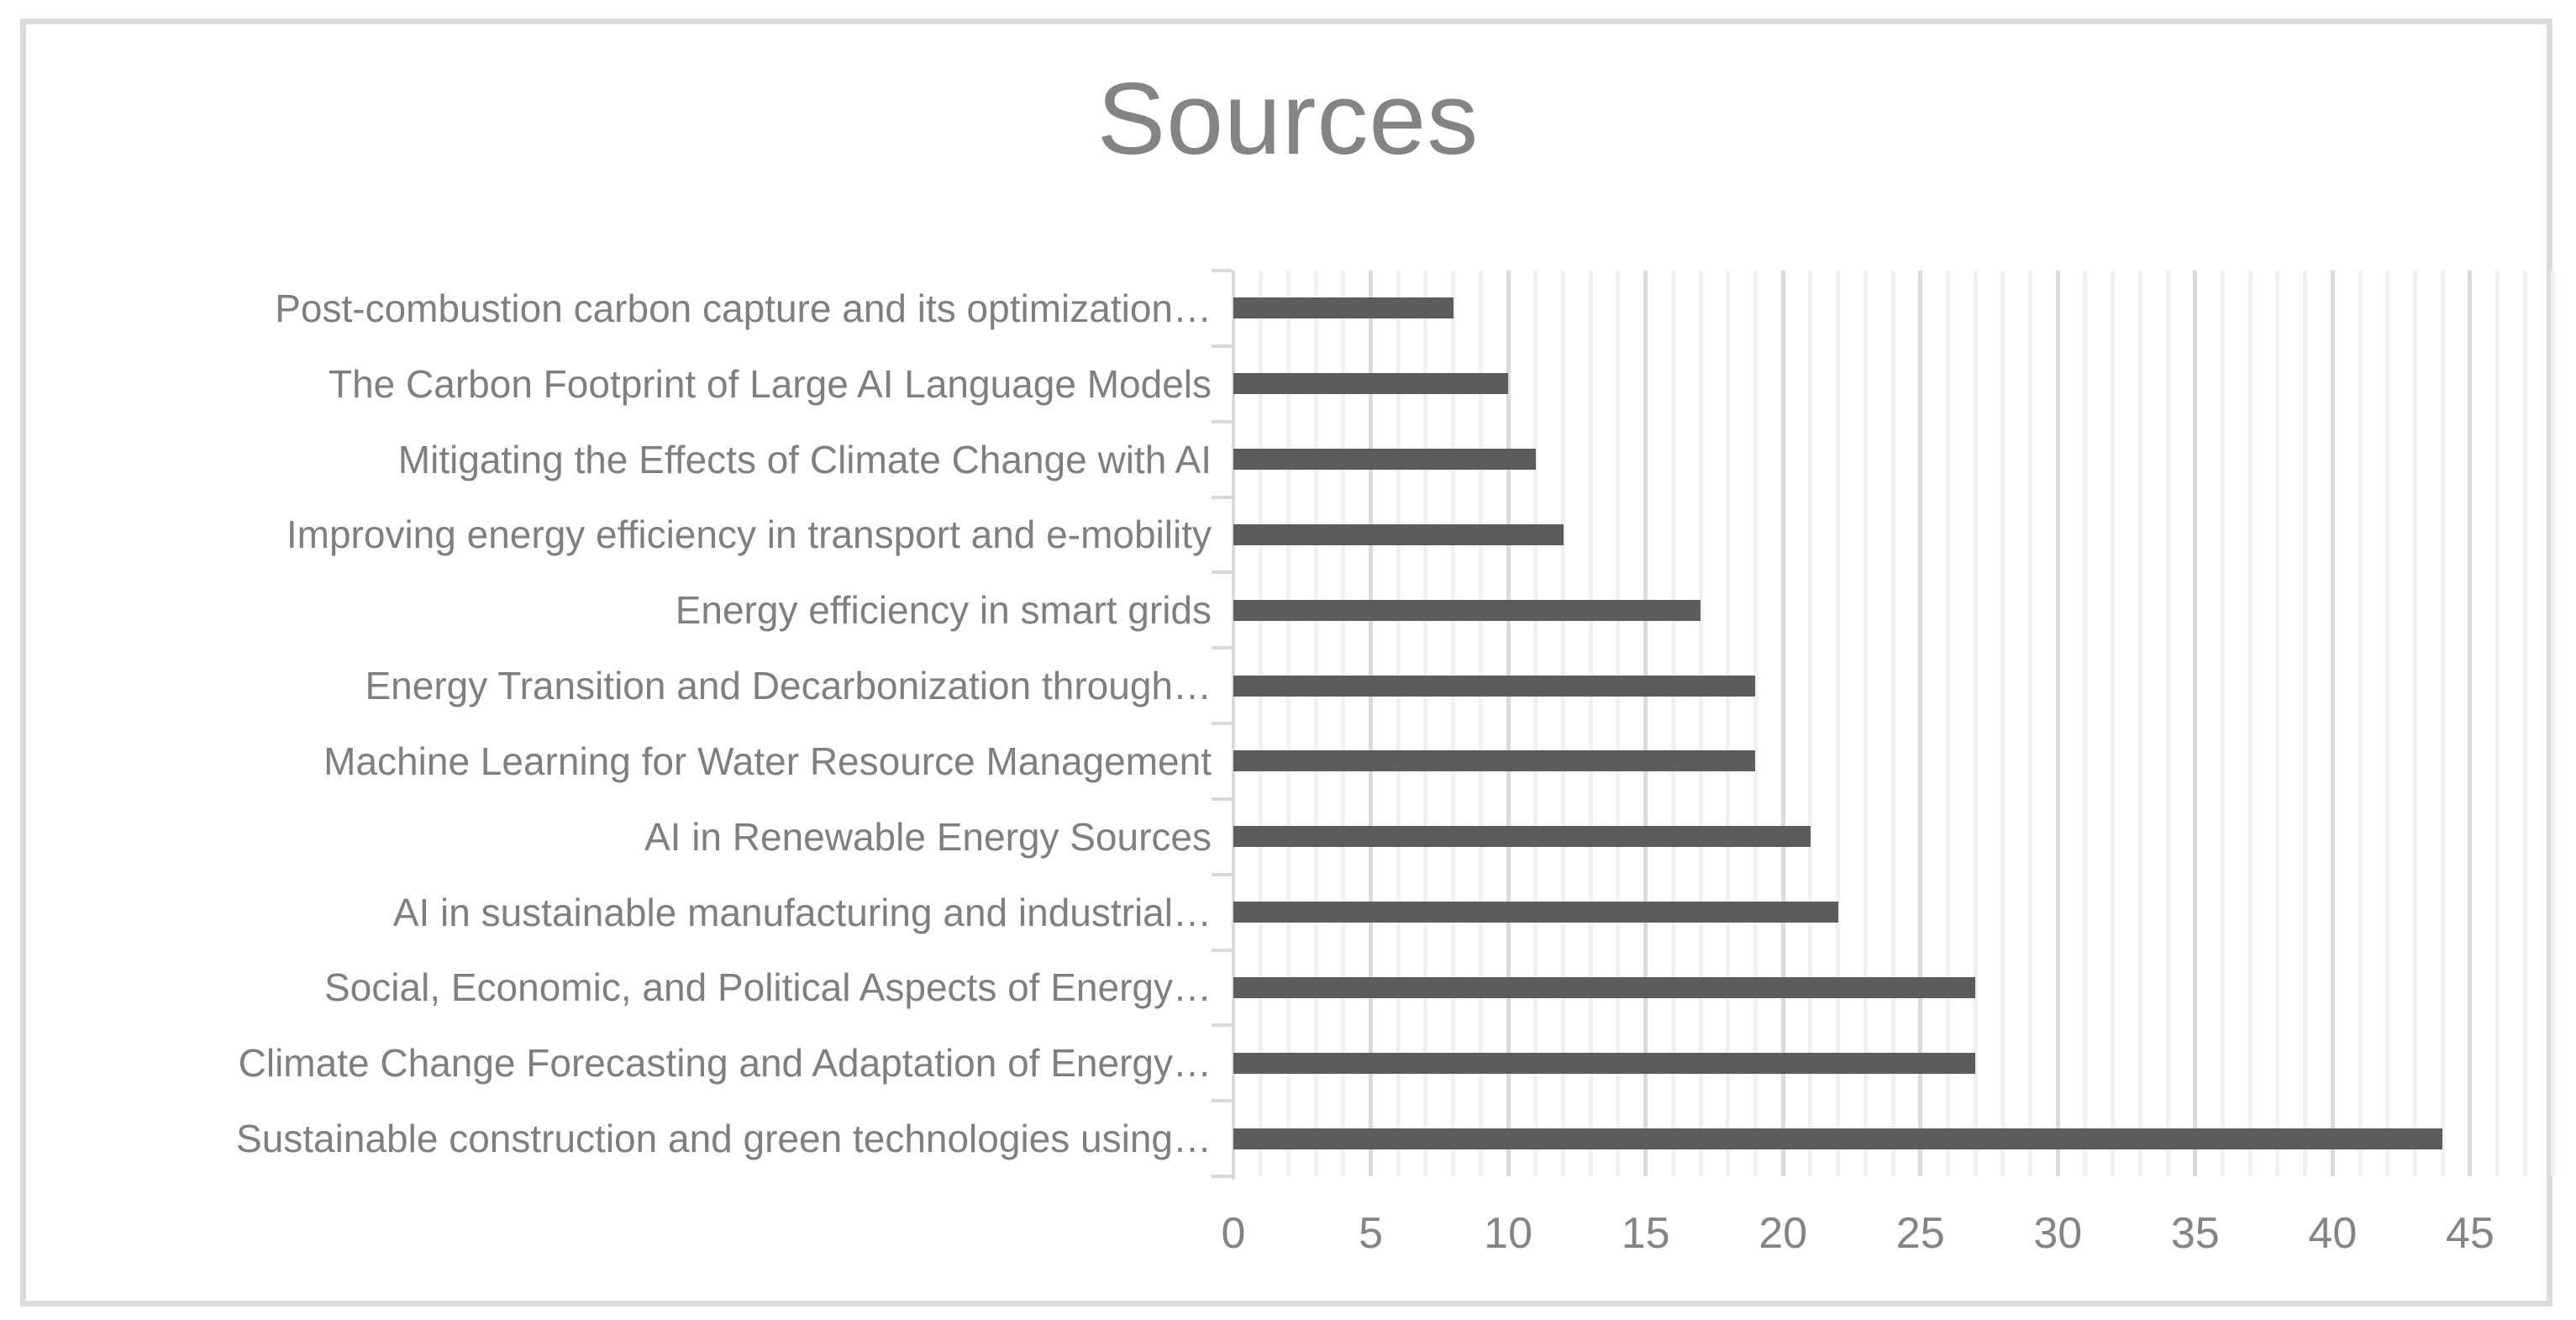 This screenshot has height=1320, width=2576. What do you see at coordinates (1233, 725) in the screenshot?
I see `y-axis-line` at bounding box center [1233, 725].